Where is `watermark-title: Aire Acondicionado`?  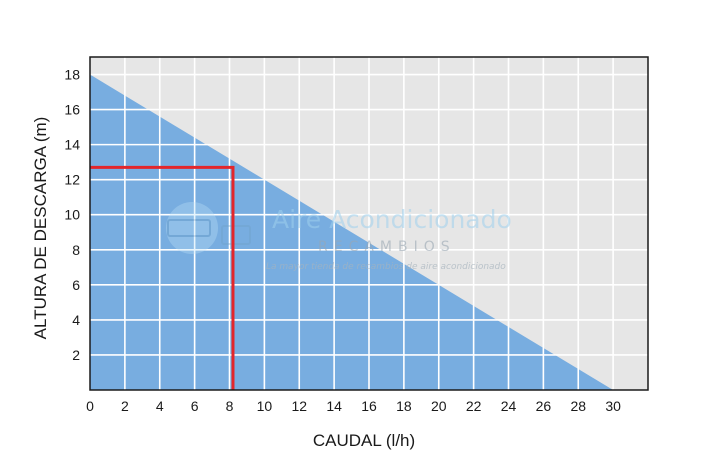 watermark-title: Aire Acondicionado is located at coordinates (392, 219).